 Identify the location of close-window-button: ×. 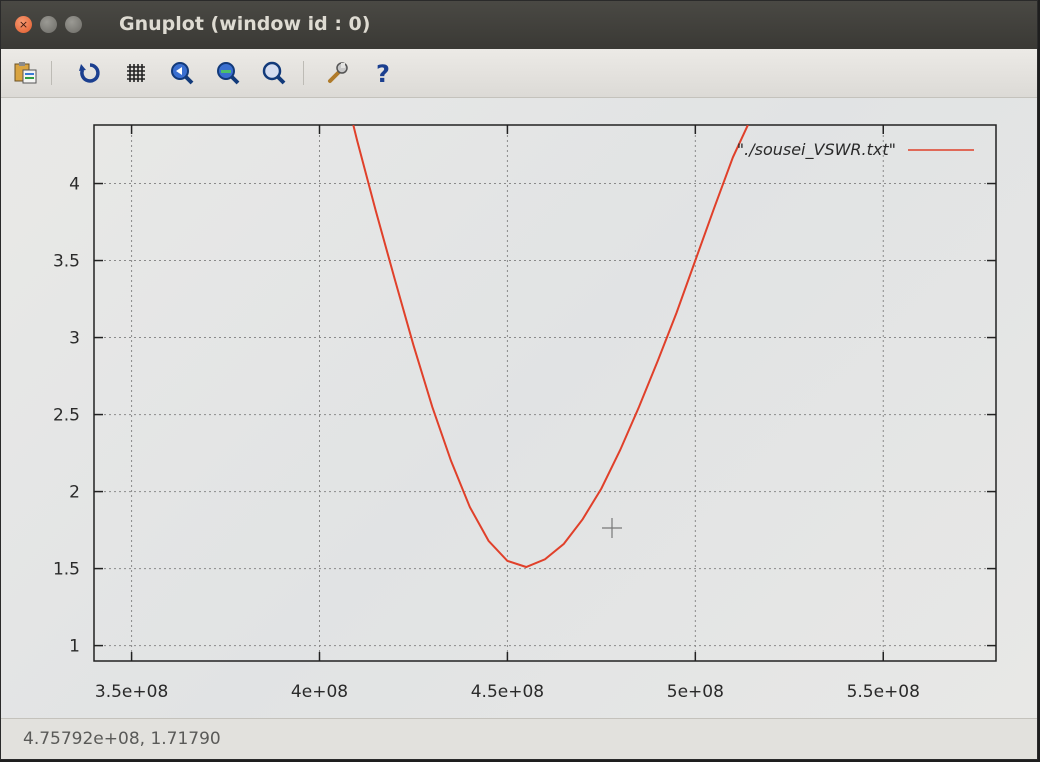
(23, 24).